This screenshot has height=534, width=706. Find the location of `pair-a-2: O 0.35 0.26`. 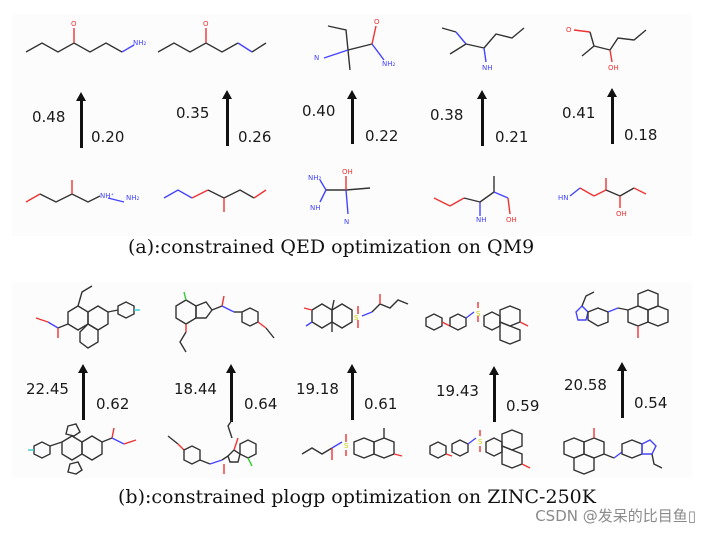

pair-a-2: O 0.35 0.26 is located at coordinates (216, 125).